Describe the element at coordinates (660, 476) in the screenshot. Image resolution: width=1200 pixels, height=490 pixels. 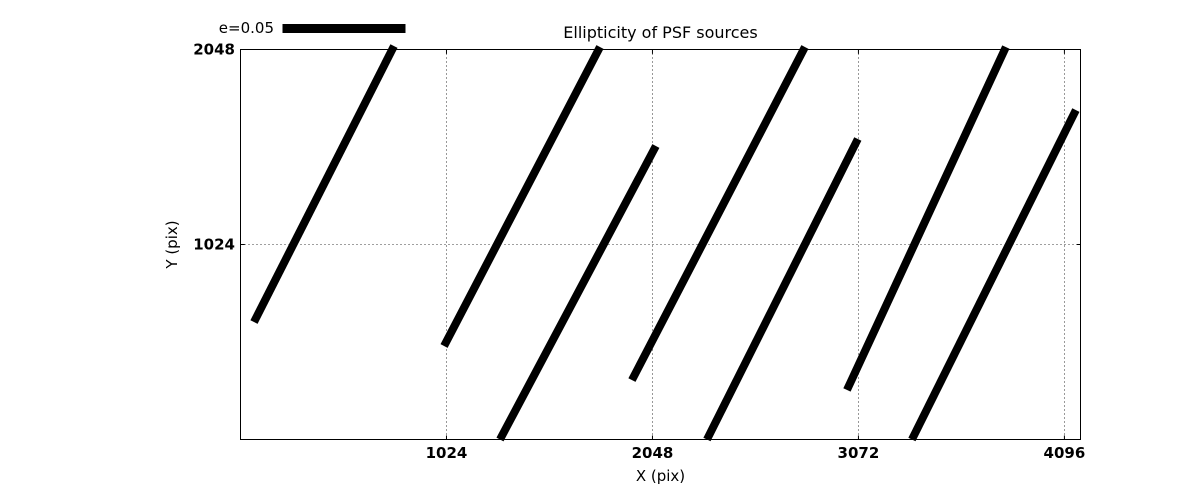
I see `x-axis-label: X (pix)` at that location.